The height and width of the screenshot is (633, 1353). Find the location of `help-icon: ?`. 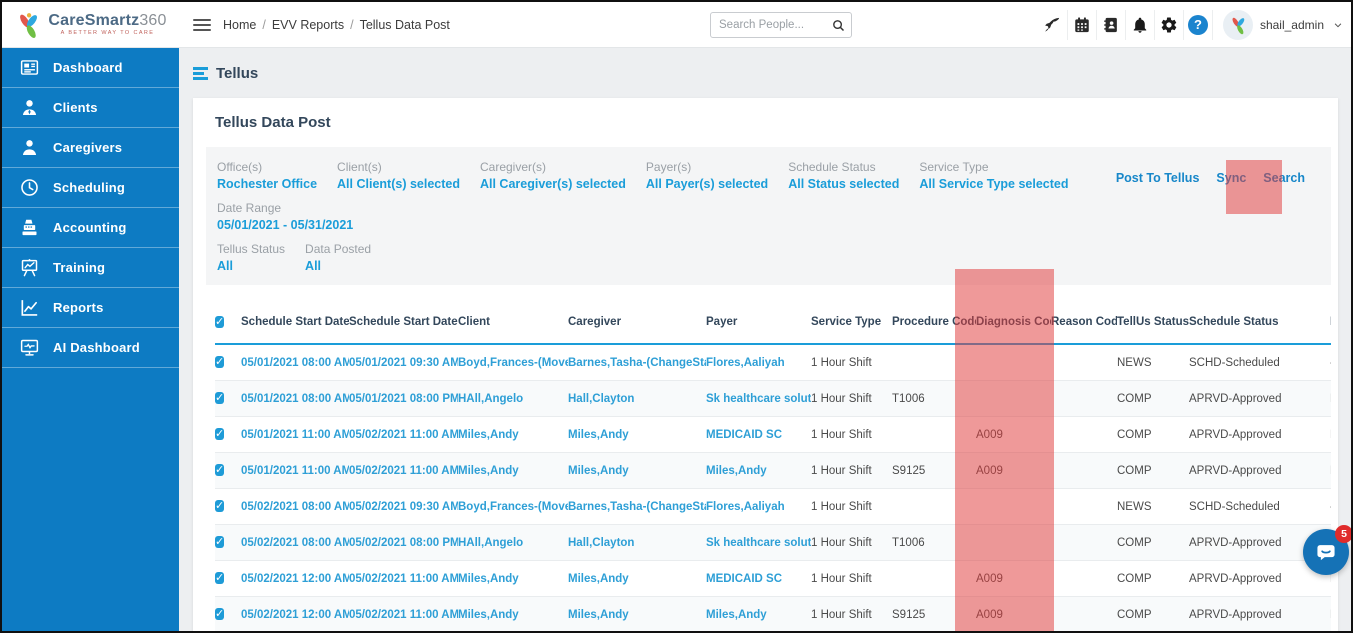

help-icon: ? is located at coordinates (1197, 25).